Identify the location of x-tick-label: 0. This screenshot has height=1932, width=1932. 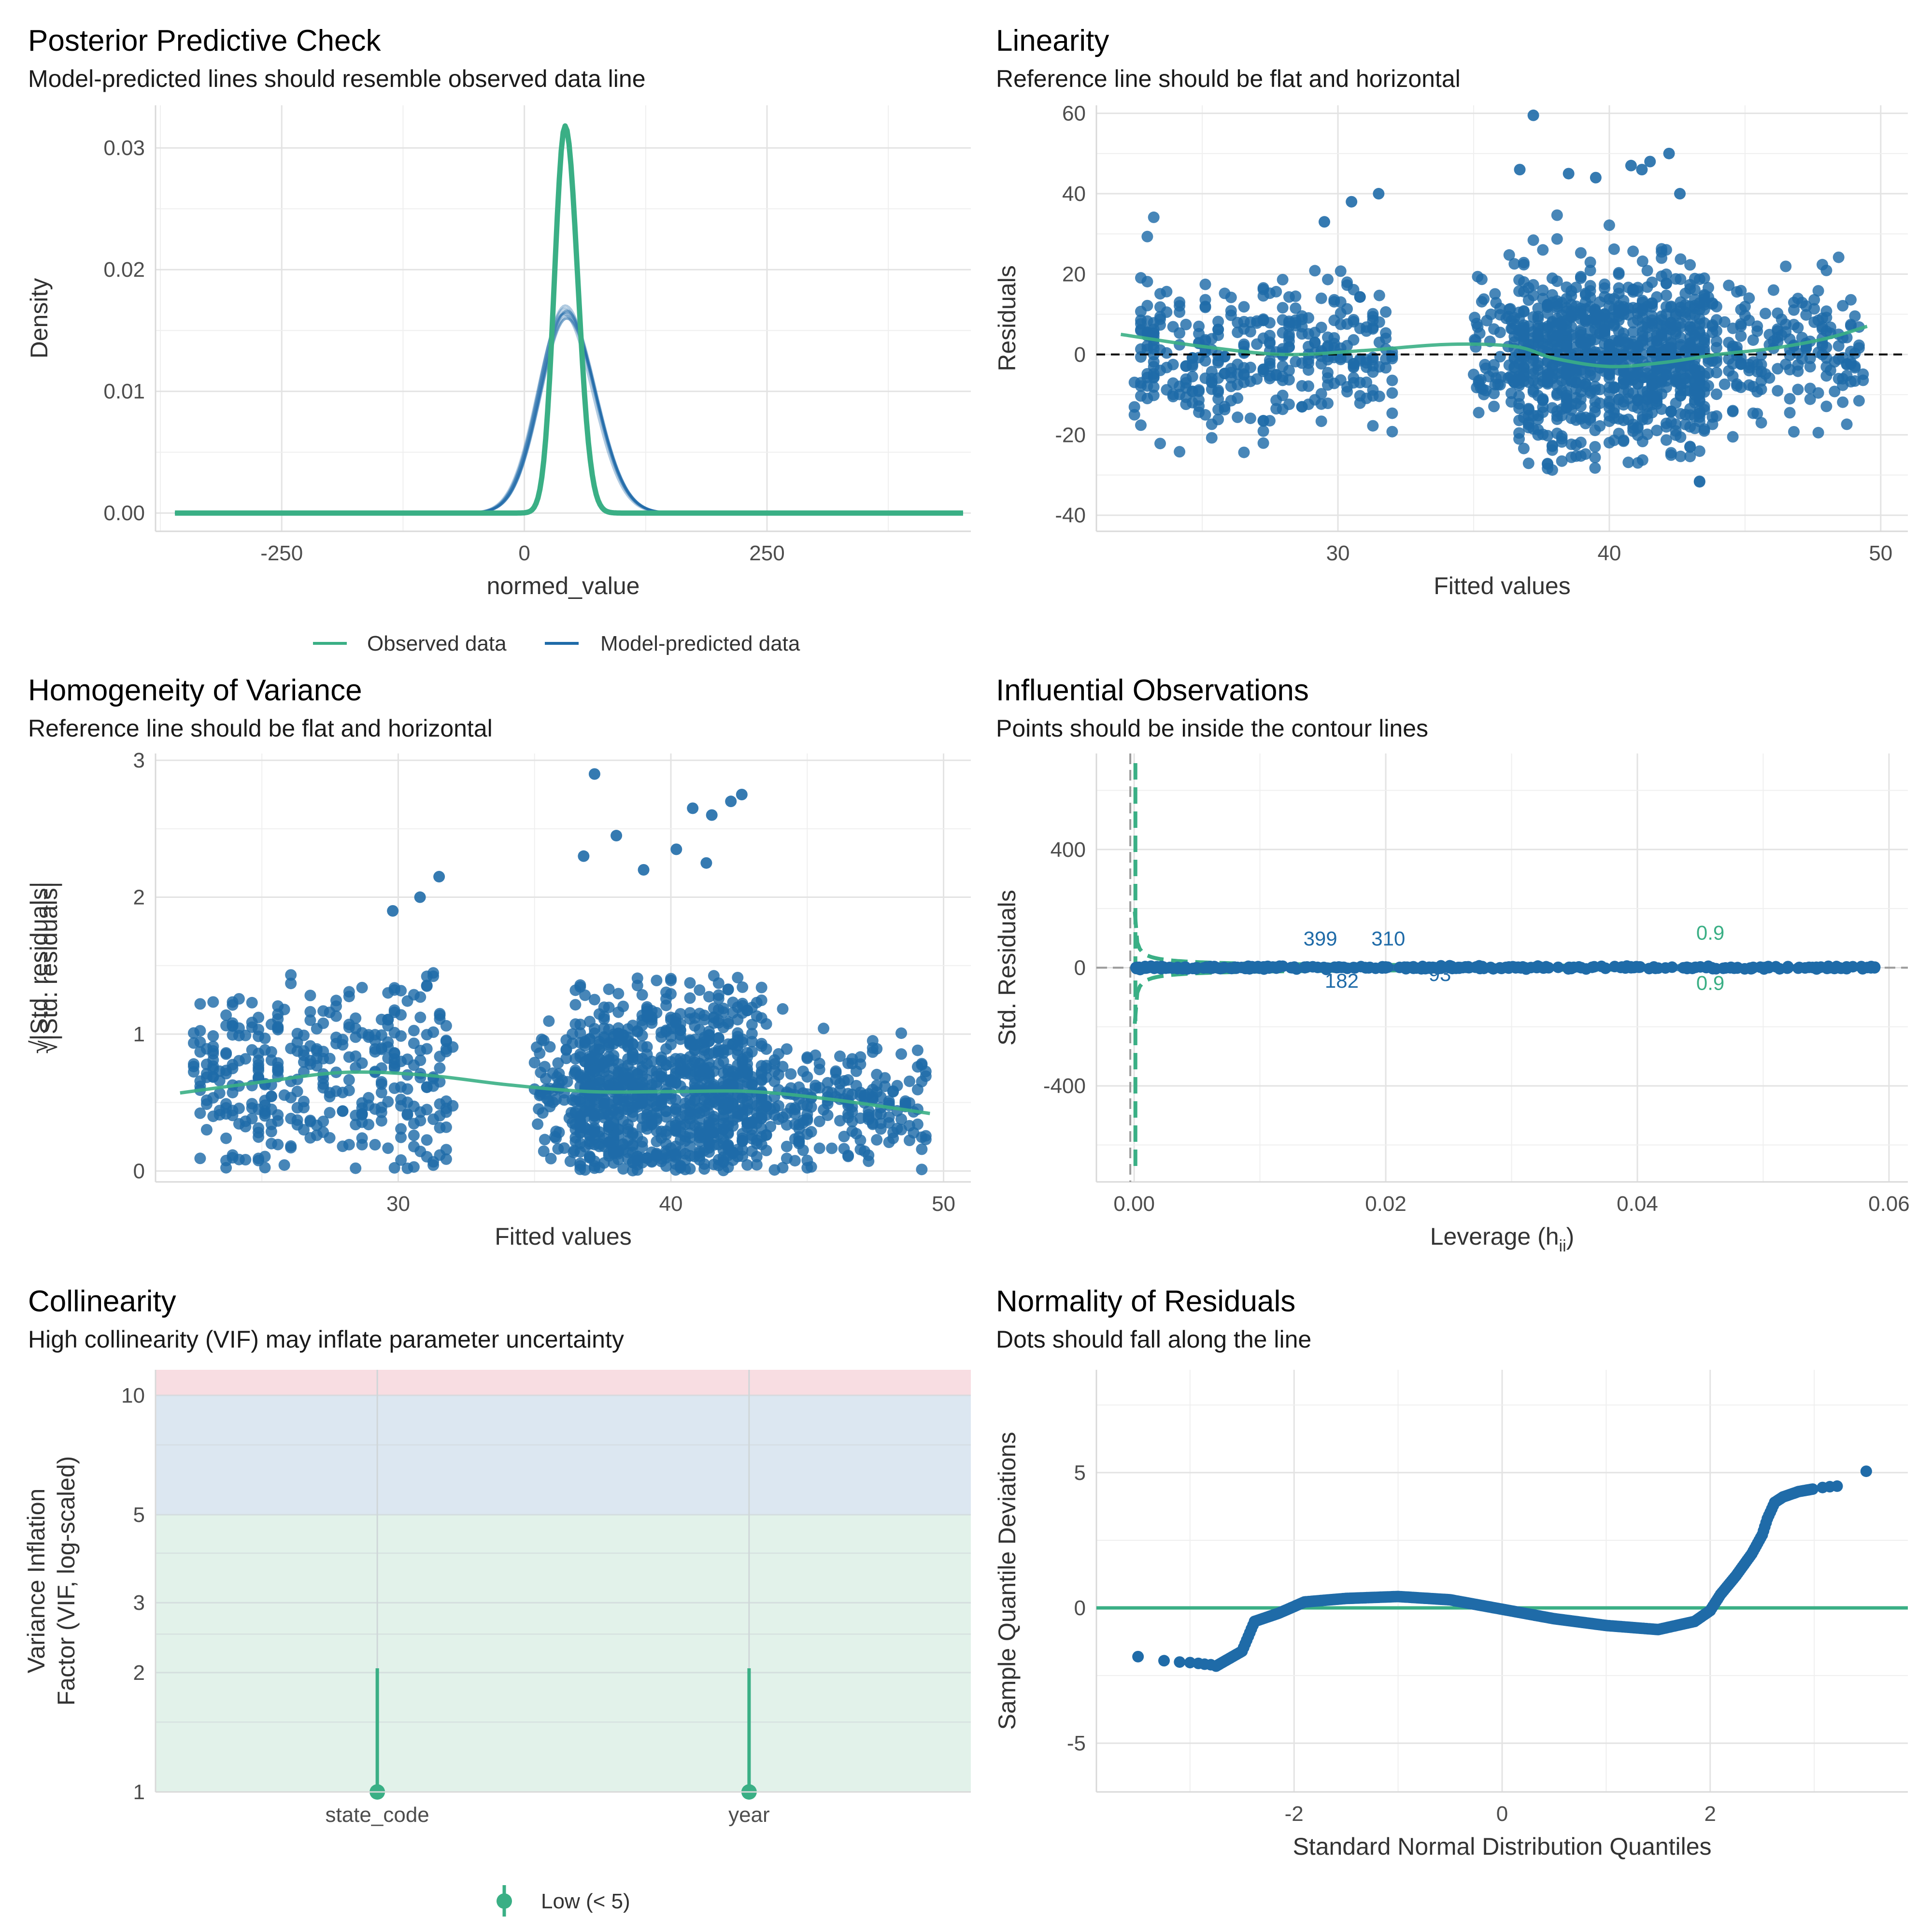
(524, 553).